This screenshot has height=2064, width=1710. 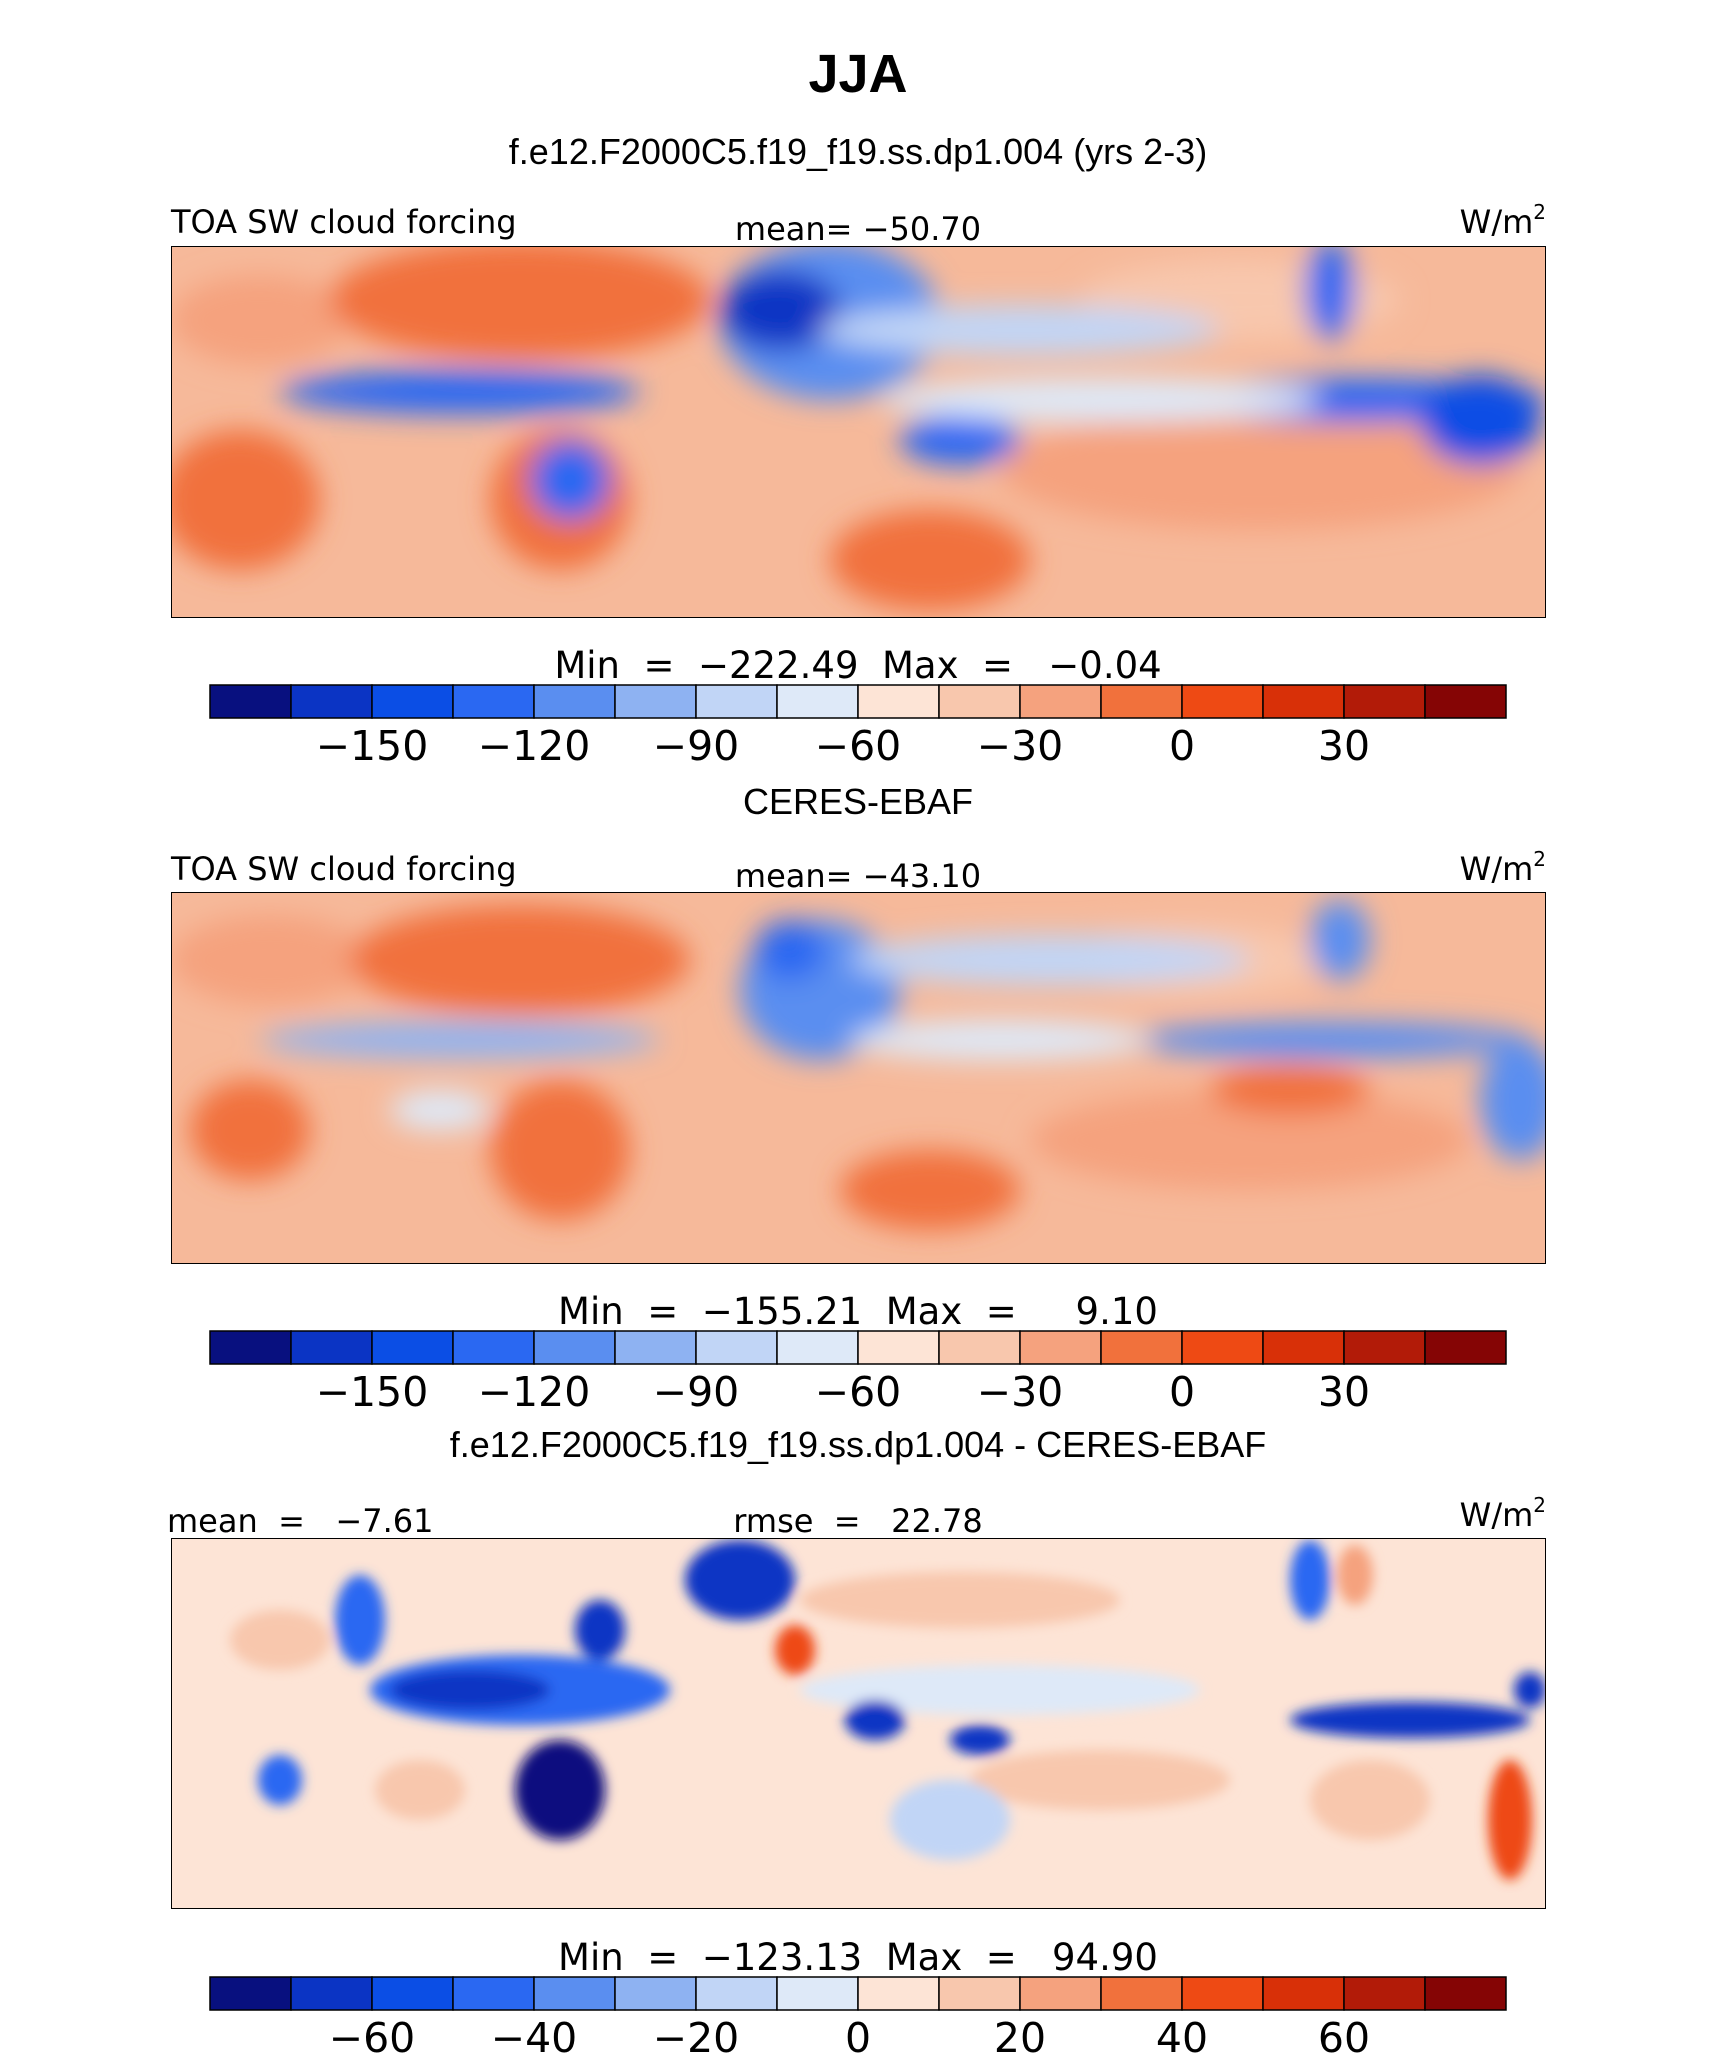 What do you see at coordinates (1503, 220) in the screenshot?
I see `panel-1-units: W/m2` at bounding box center [1503, 220].